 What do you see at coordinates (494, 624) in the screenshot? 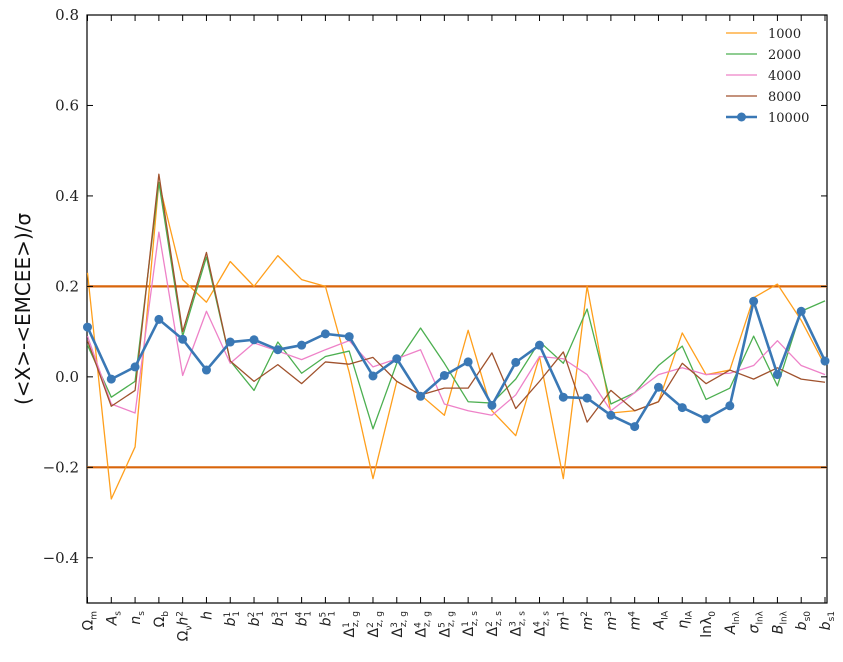
I see `xtick-label-17: Δ2z, s` at bounding box center [494, 624].